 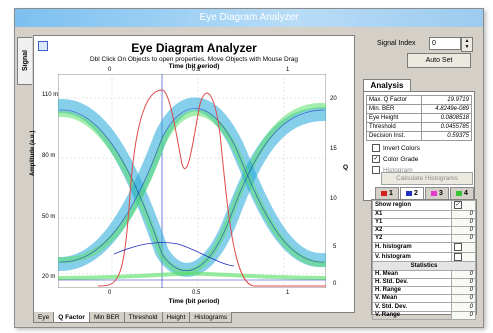 I want to click on statistics-header: Statistics, so click(x=424, y=266).